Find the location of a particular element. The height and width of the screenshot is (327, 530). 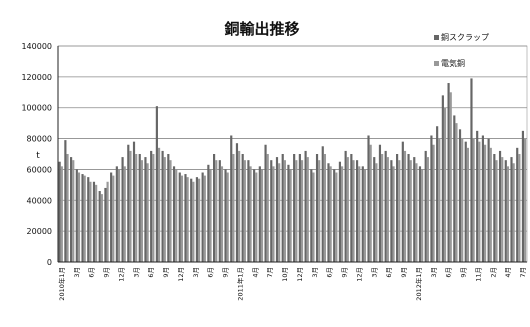

legend-swatch is located at coordinates (436, 63).